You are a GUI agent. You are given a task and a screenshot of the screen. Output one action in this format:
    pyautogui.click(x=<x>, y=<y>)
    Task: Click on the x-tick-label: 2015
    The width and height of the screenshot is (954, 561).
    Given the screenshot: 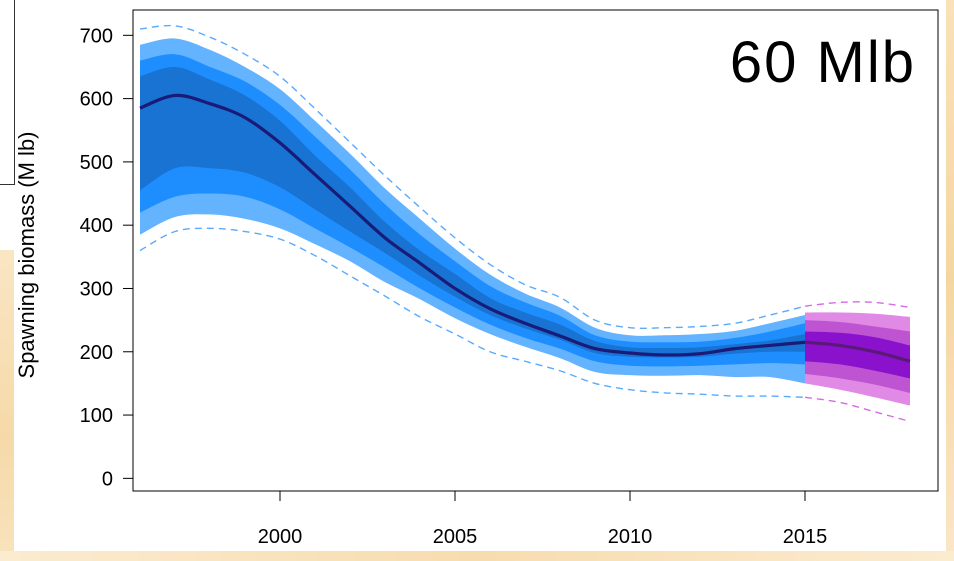 What is the action you would take?
    pyautogui.click(x=805, y=537)
    